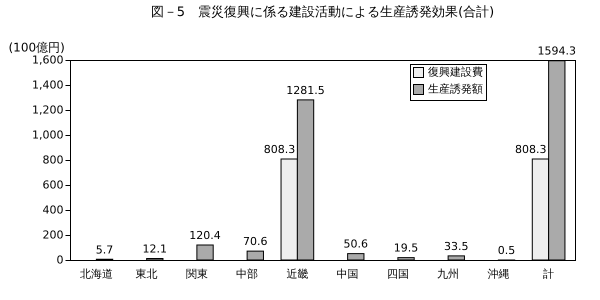  I want to click on x-tick-label: 東北, so click(147, 274).